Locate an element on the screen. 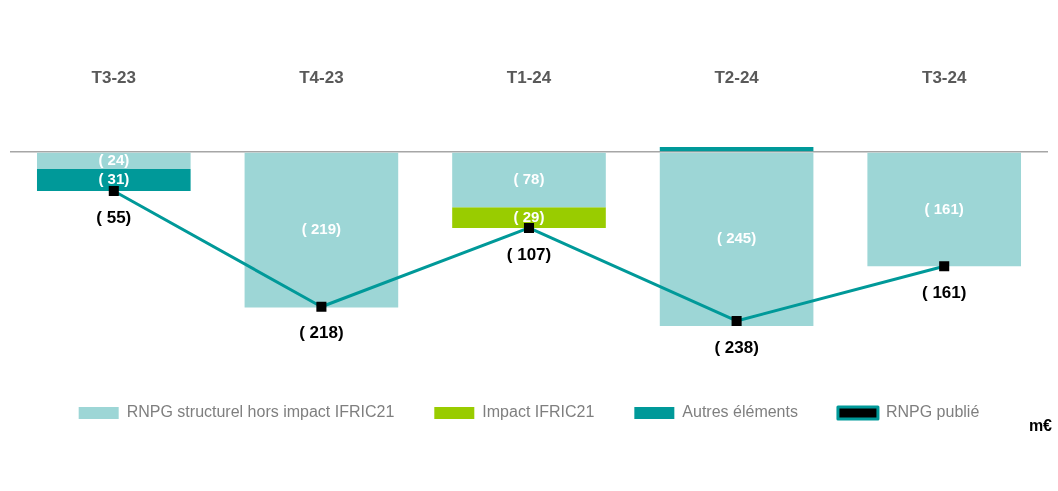 The width and height of the screenshot is (1058, 491). data-label: ( 31) is located at coordinates (114, 179).